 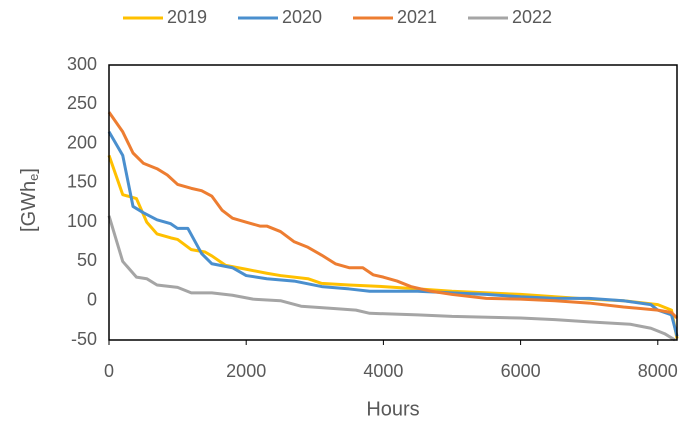 I want to click on y-tick-label: 150, so click(x=82, y=182).